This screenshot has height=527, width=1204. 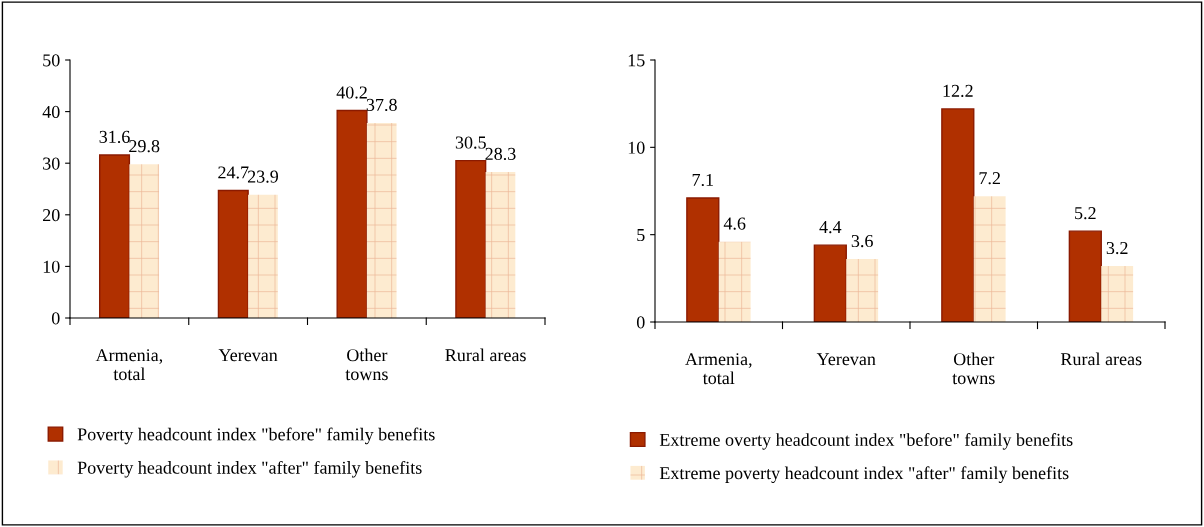 What do you see at coordinates (51, 60) in the screenshot?
I see `y-tick-label: 50` at bounding box center [51, 60].